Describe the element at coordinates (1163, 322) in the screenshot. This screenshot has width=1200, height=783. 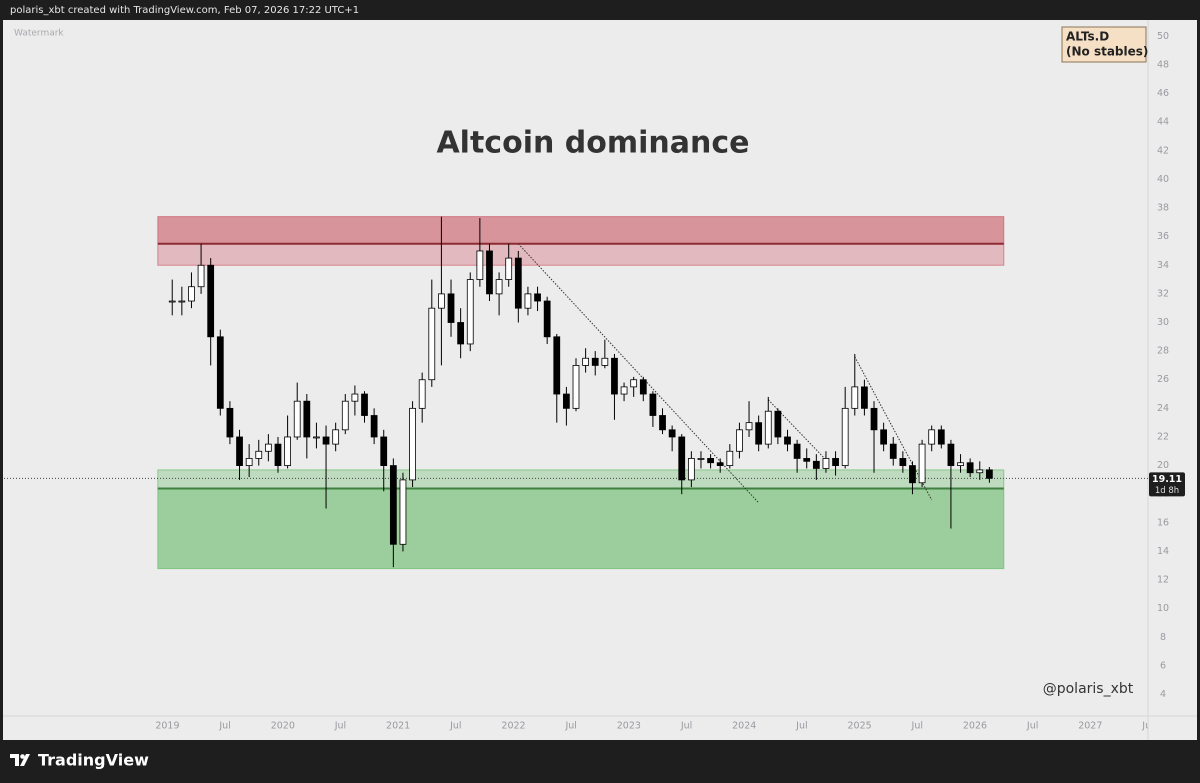
I see `y-tick-label: 30` at that location.